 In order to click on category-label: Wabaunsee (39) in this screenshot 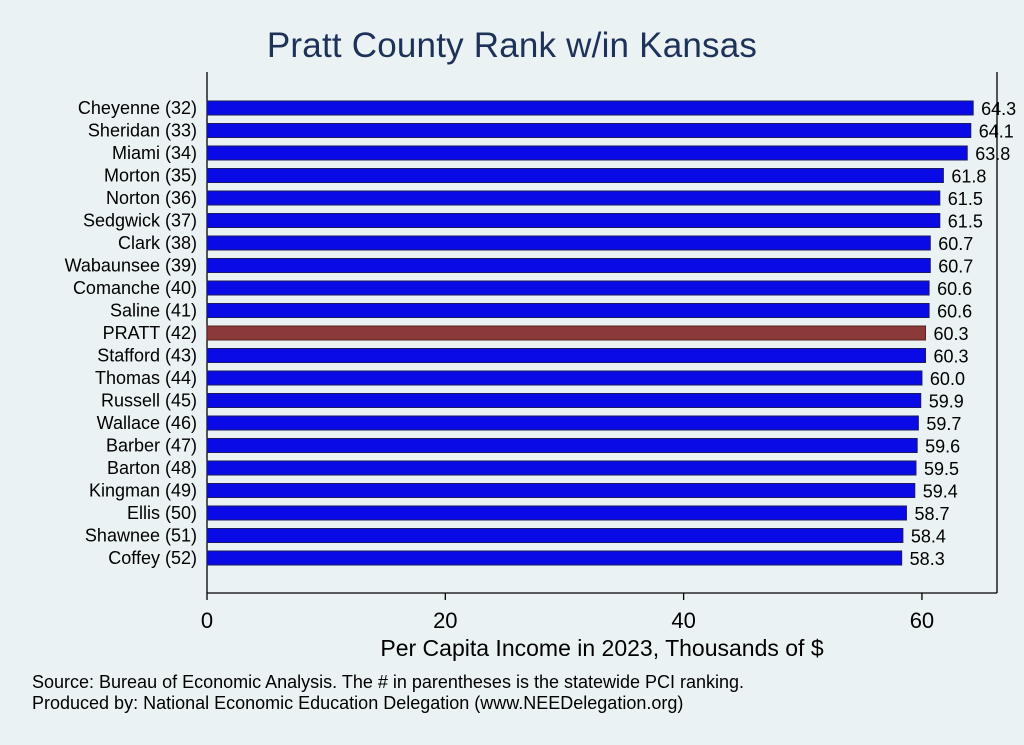, I will do `click(131, 266)`.